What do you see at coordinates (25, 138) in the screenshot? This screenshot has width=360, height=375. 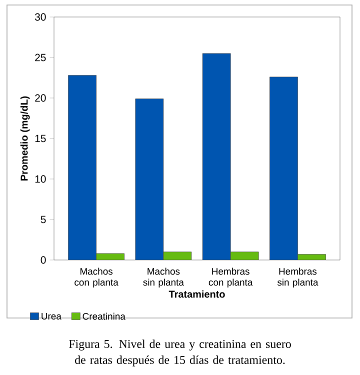 I see `y-axis-title: Promedio (mg/dL)` at bounding box center [25, 138].